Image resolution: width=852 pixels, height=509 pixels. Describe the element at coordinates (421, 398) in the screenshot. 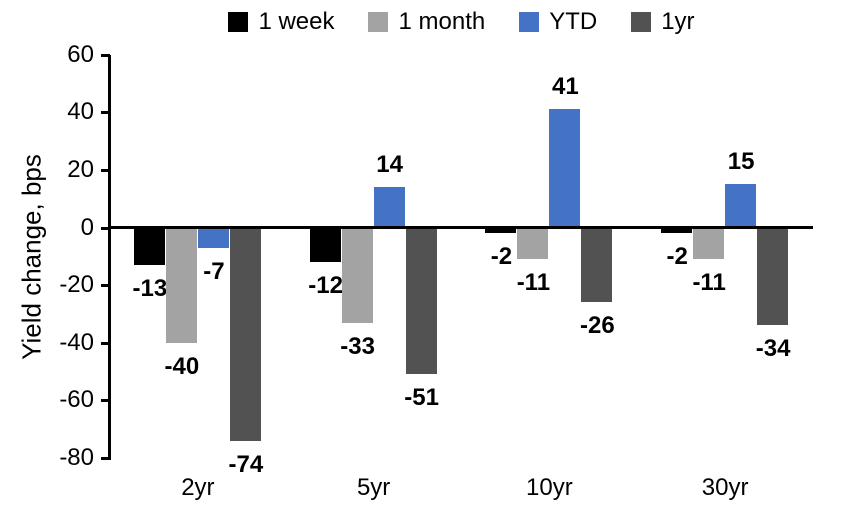

I see `bar-value-label: -51` at that location.